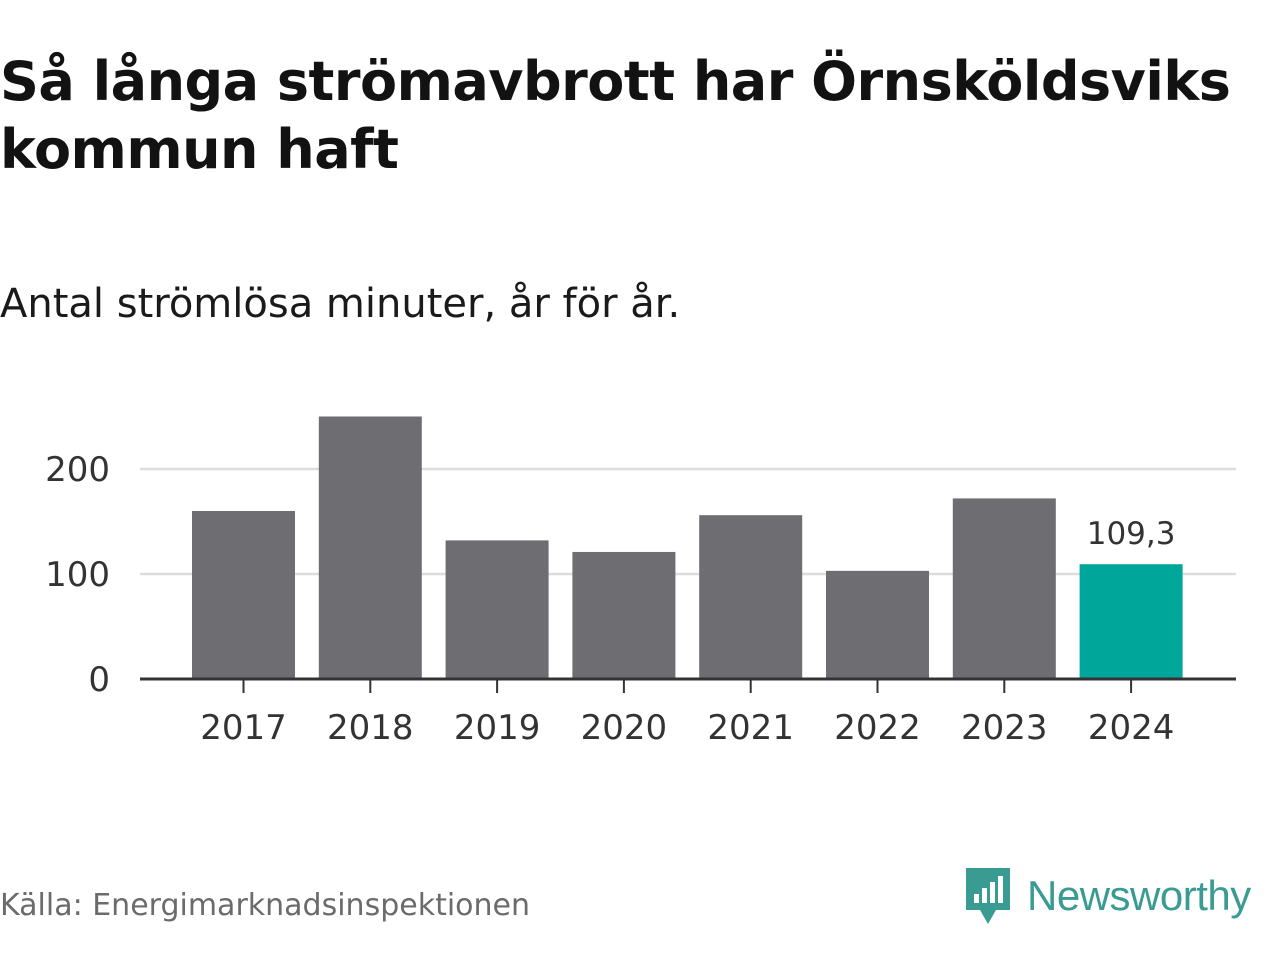  Describe the element at coordinates (750, 728) in the screenshot. I see `x-tick-label: 2021` at that location.